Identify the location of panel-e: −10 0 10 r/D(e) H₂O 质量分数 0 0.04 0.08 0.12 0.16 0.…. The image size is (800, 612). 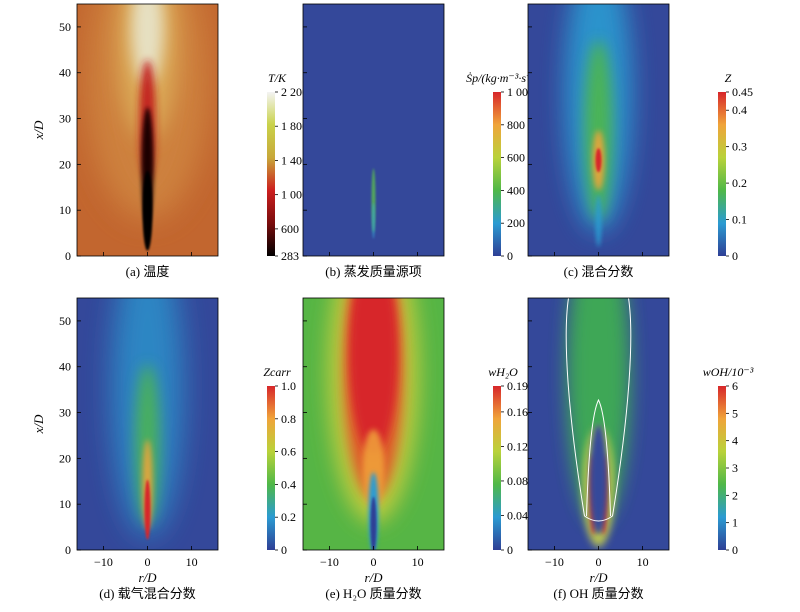
(415, 449).